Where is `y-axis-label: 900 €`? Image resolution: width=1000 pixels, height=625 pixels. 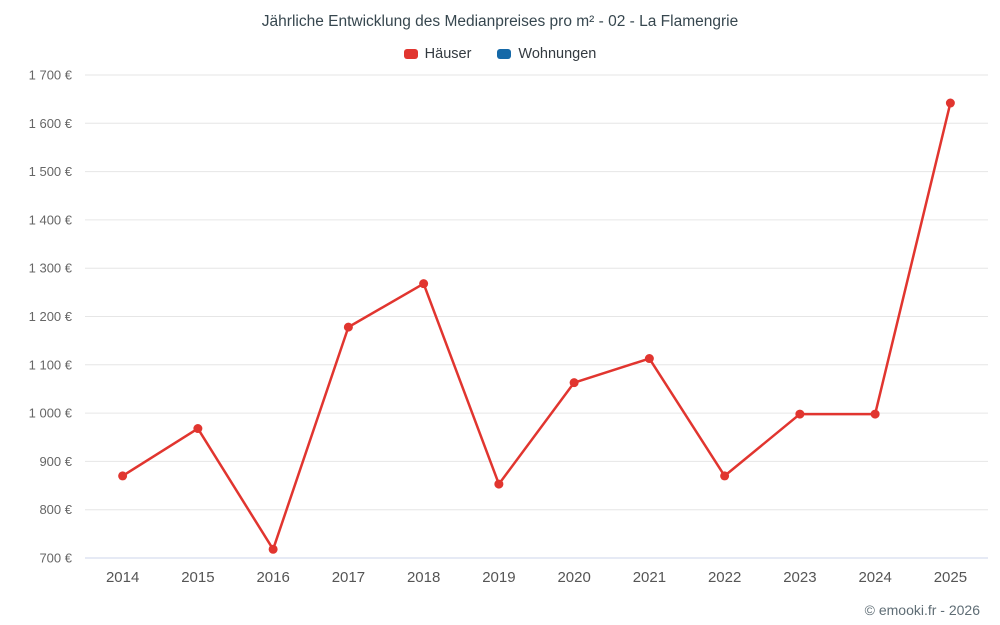 y-axis-label: 900 € is located at coordinates (55, 461).